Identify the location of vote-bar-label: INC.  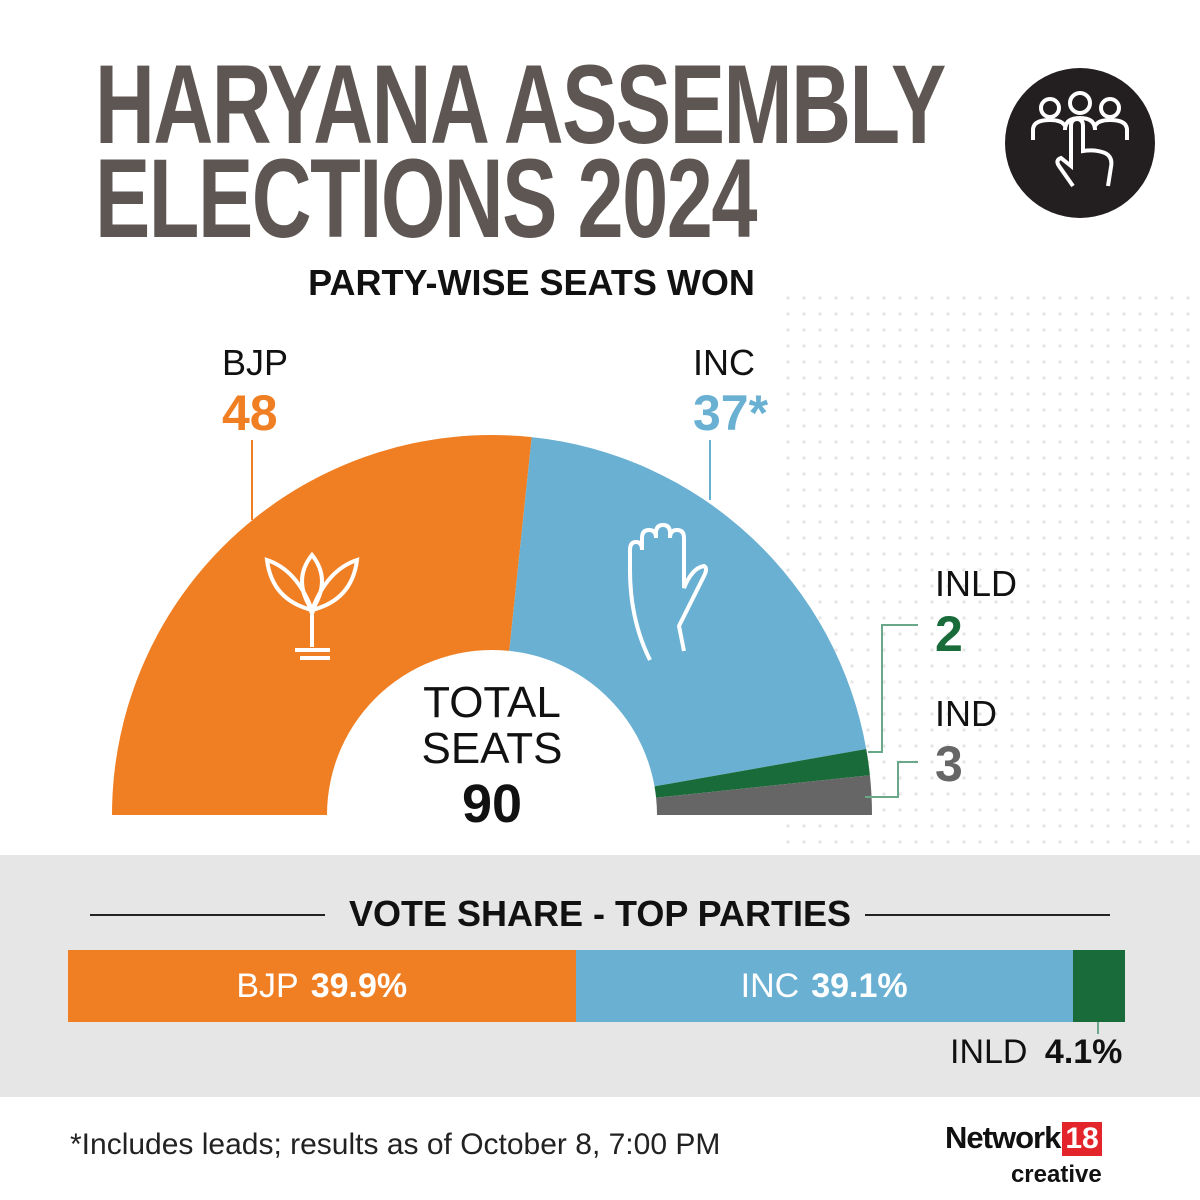
(770, 985).